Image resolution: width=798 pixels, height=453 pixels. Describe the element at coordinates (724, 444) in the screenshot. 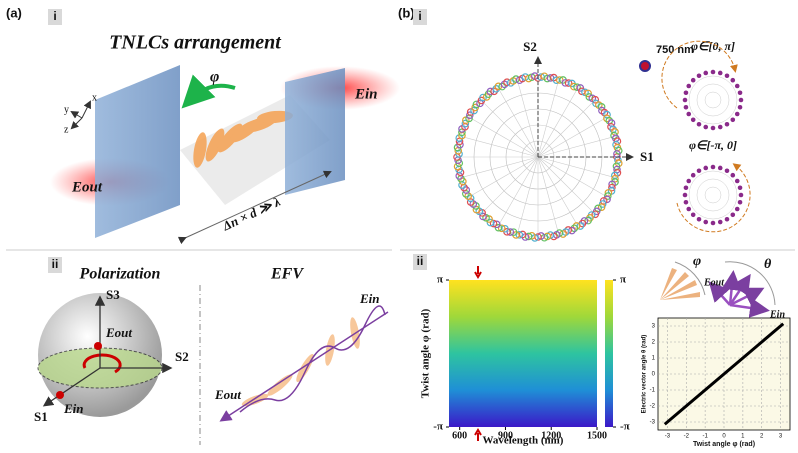

I see `x-axis-label: Twist angle φ (rad)` at that location.